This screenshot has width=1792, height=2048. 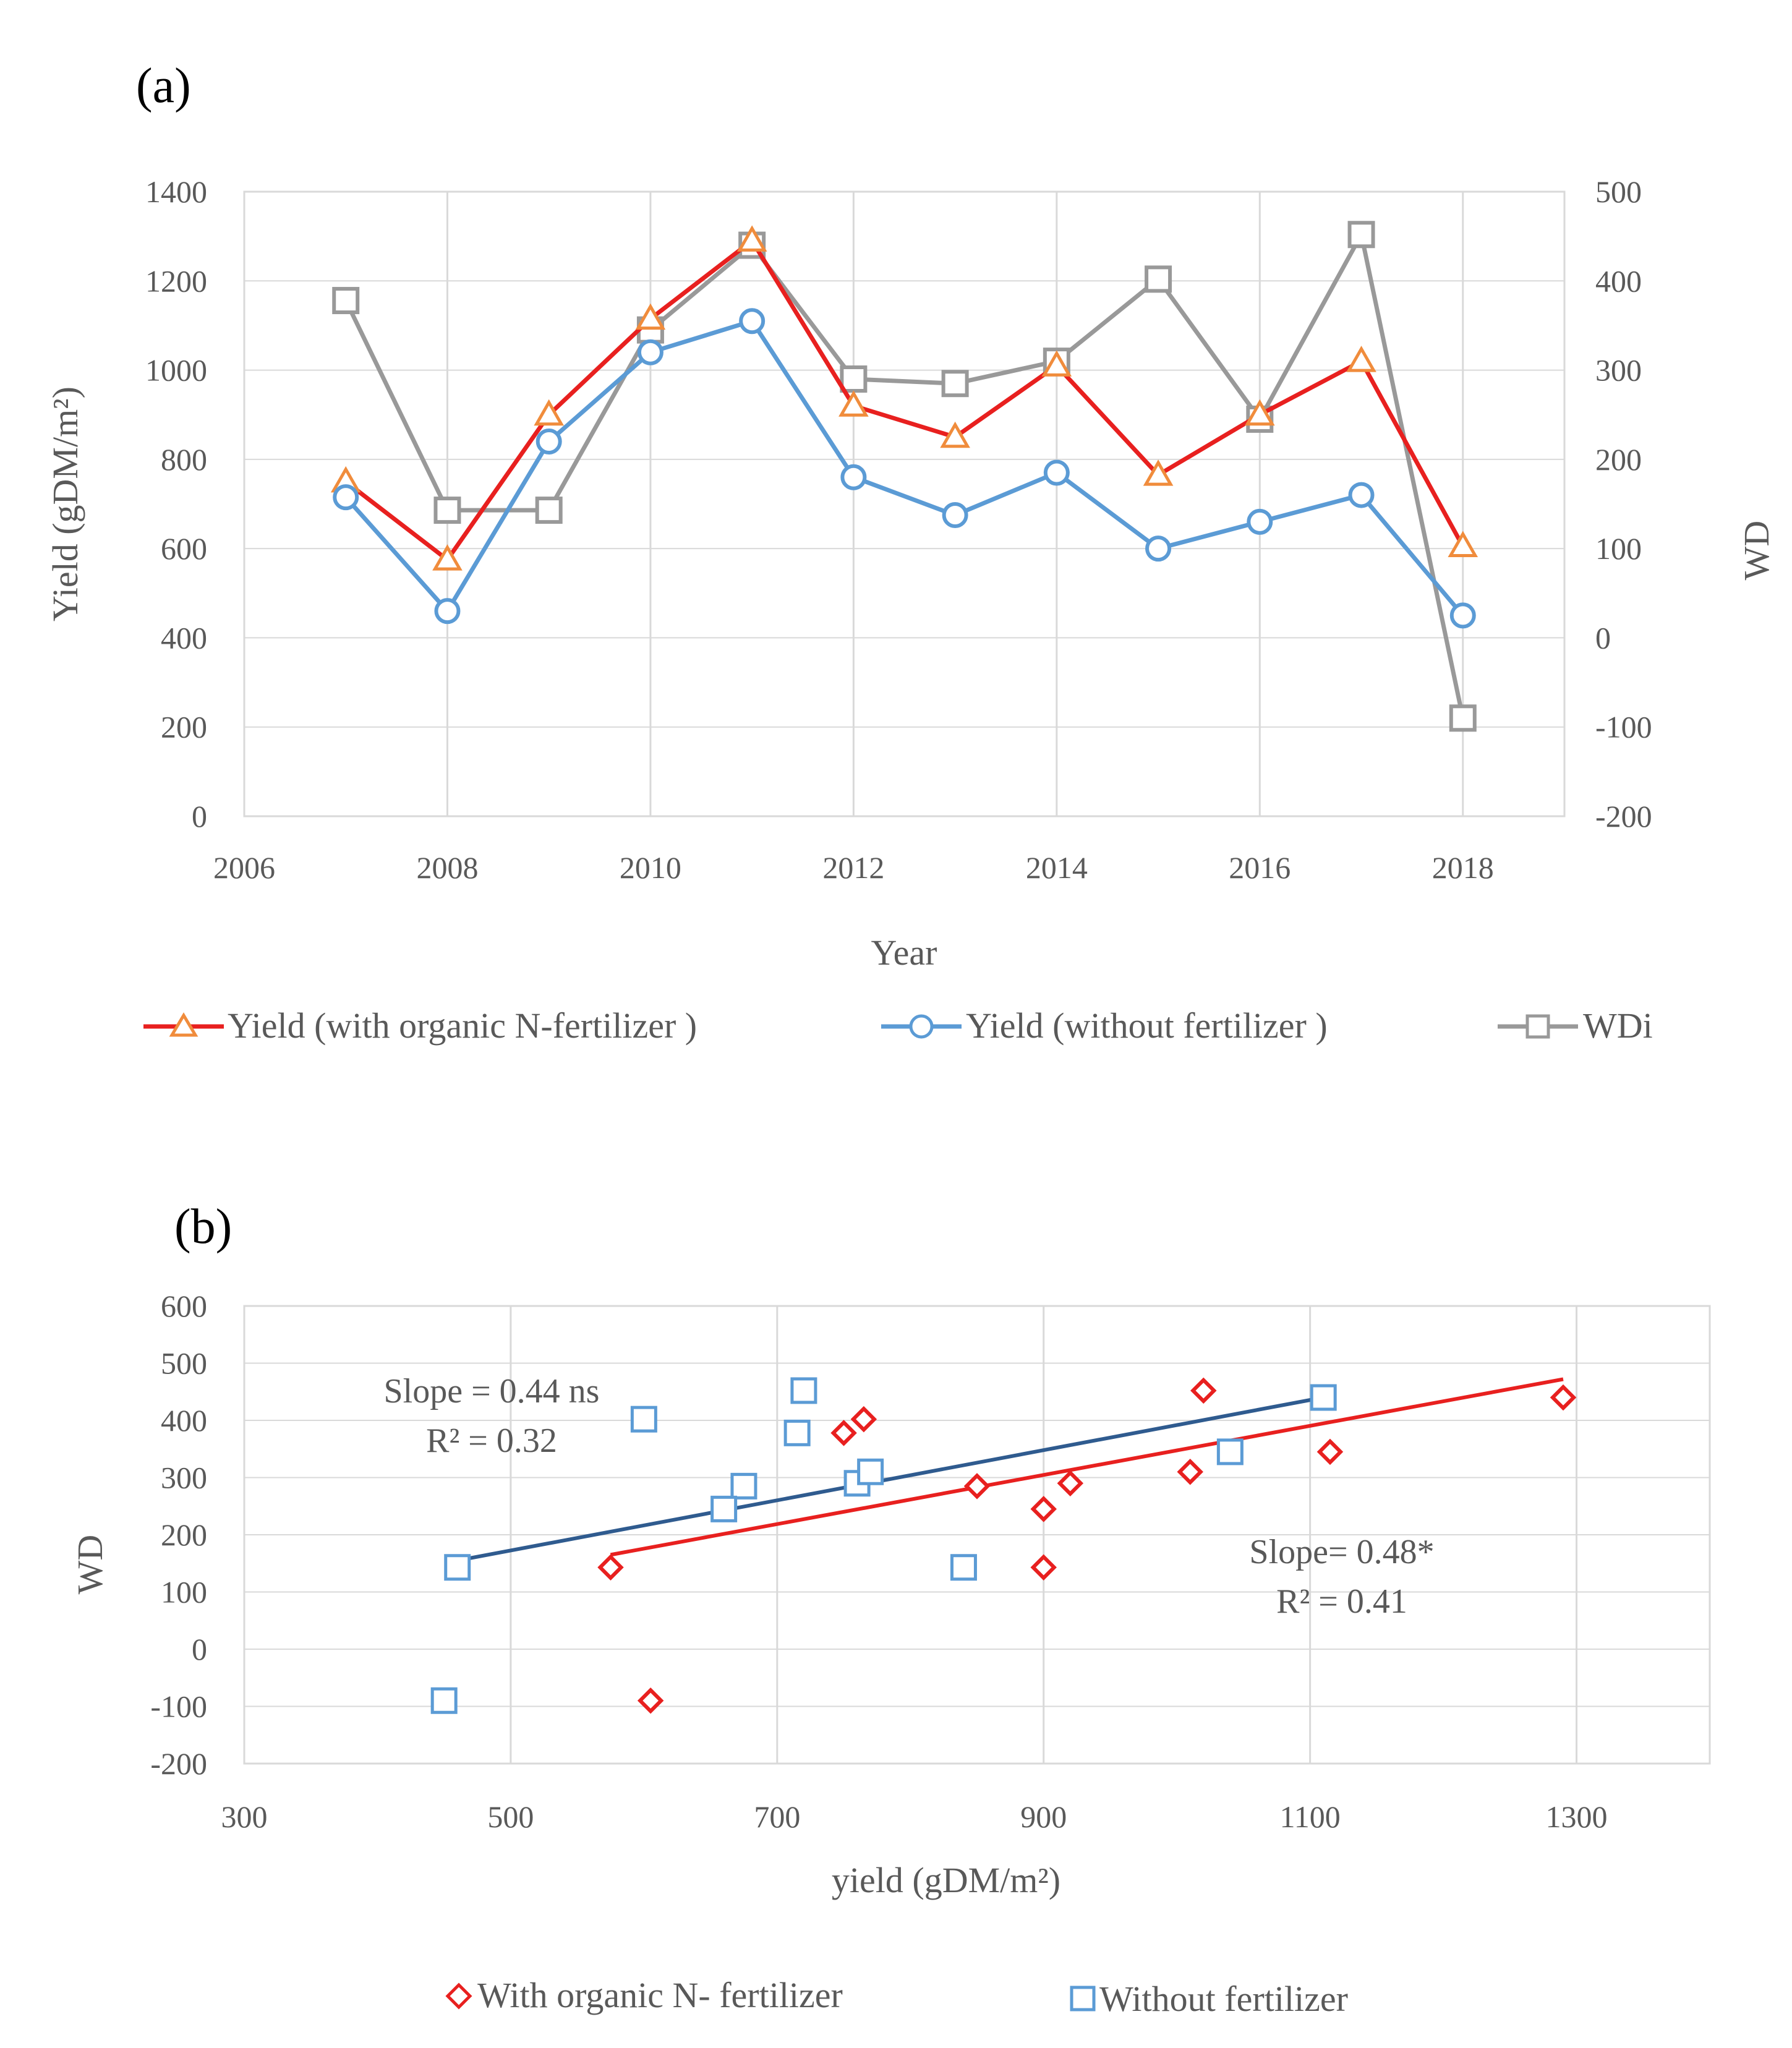 I want to click on y-tick-label: 0, so click(x=199, y=1649).